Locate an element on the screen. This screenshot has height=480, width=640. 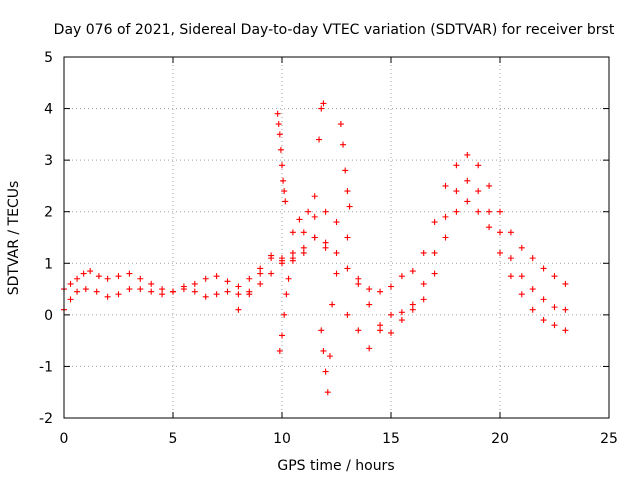
x-tick-label: 10 is located at coordinates (282, 439).